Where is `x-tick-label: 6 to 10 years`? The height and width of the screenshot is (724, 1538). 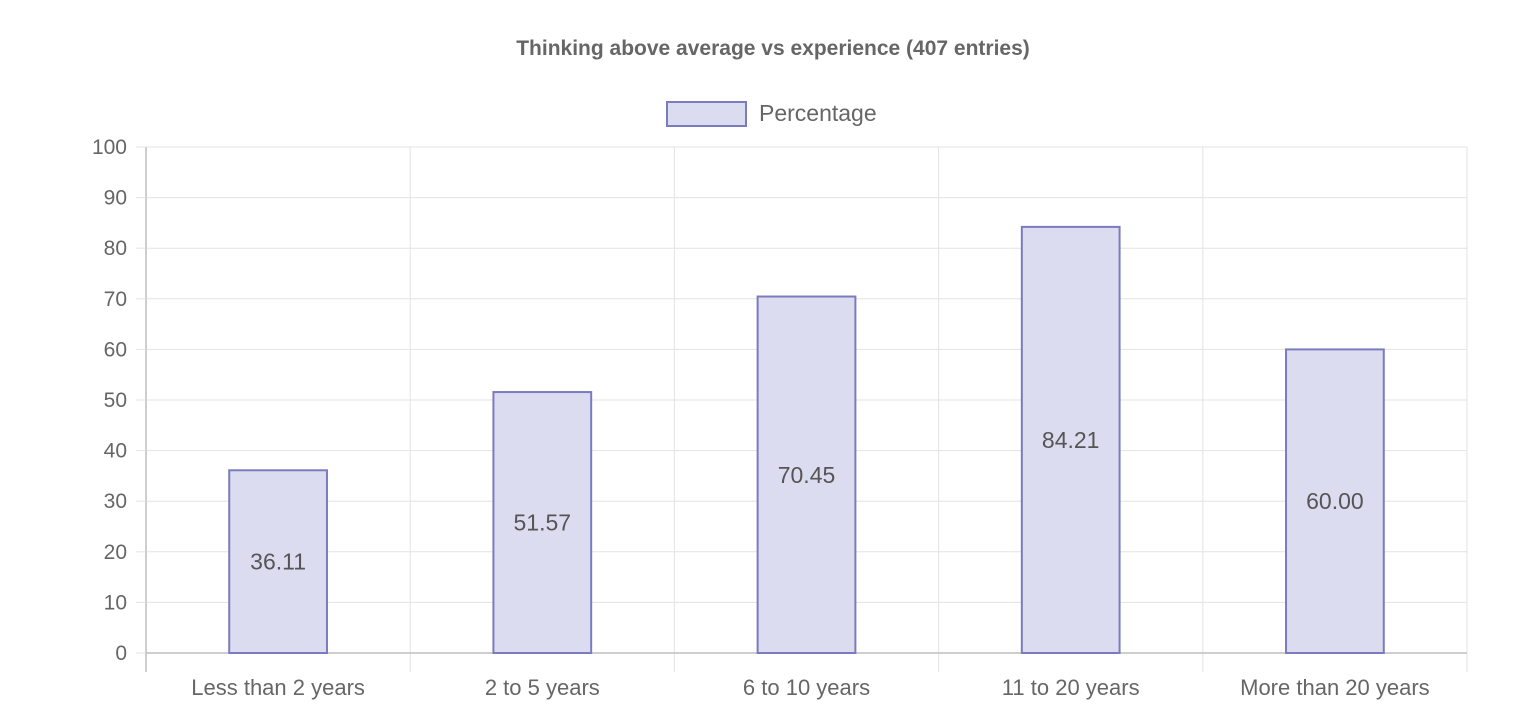 x-tick-label: 6 to 10 years is located at coordinates (806, 687).